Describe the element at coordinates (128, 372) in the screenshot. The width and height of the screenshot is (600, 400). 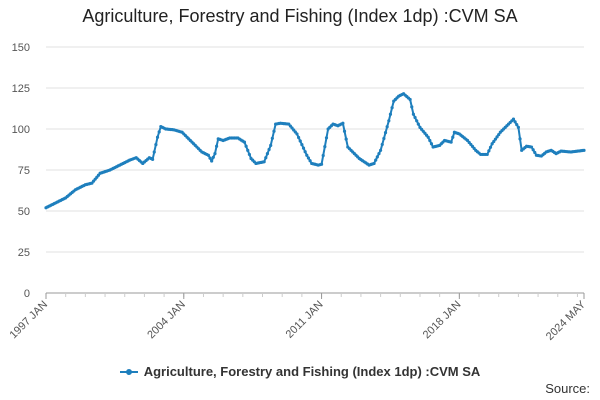
I see `legend-marker-icon` at that location.